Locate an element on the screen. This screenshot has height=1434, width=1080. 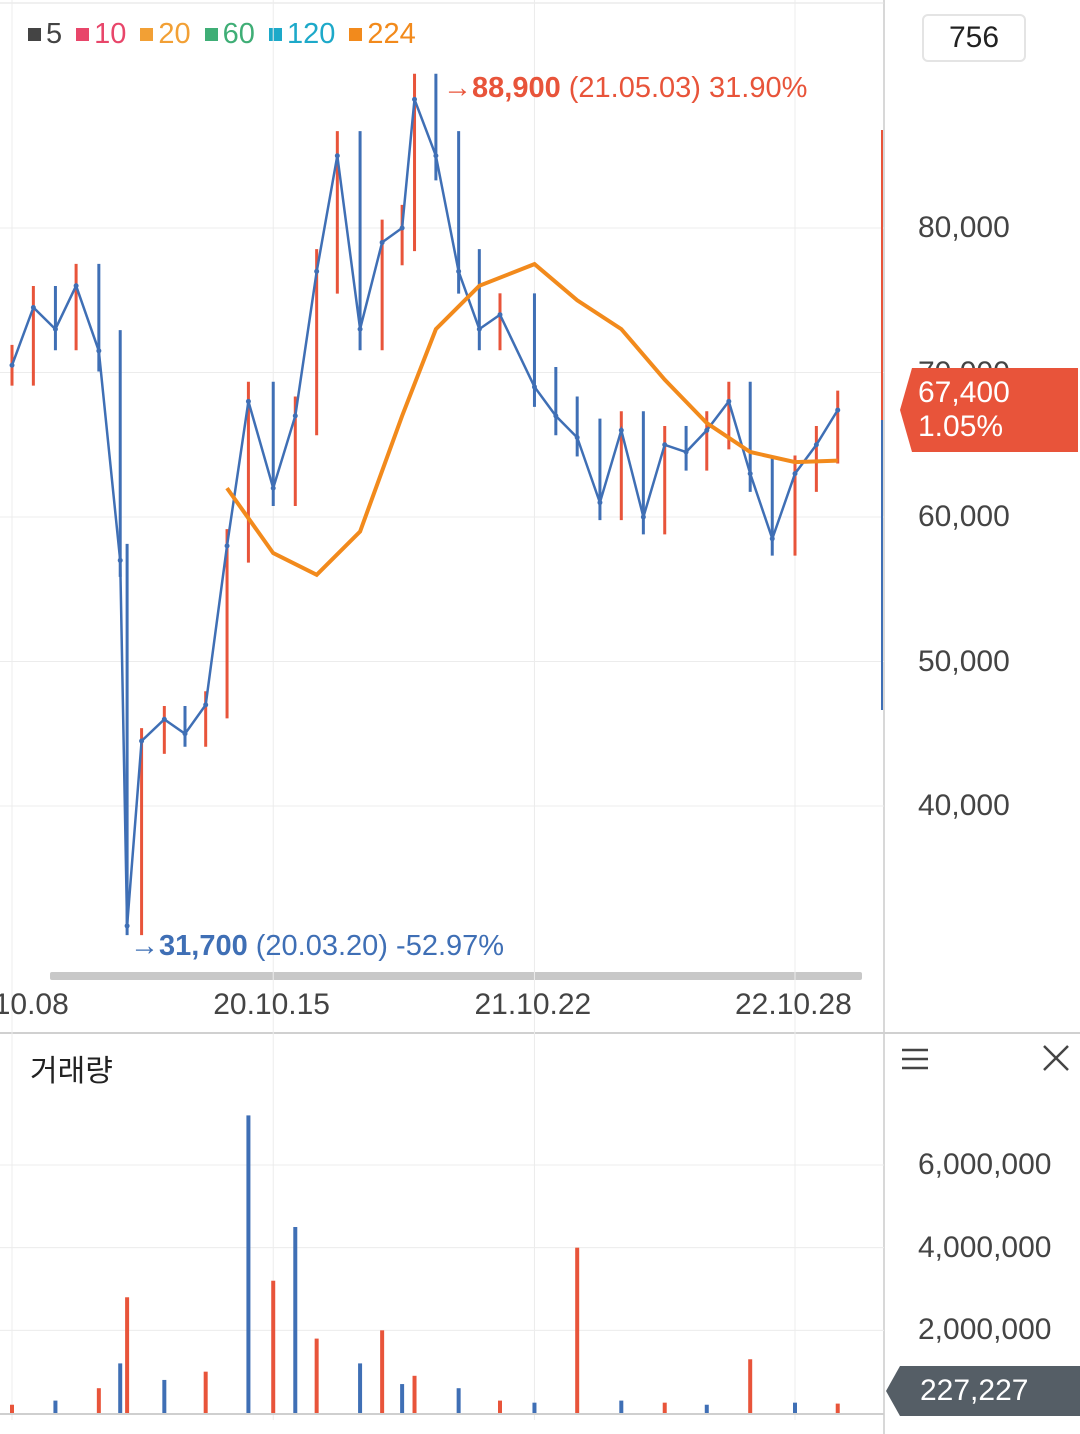
date-tick-label: 20.10.15 is located at coordinates (271, 1004).